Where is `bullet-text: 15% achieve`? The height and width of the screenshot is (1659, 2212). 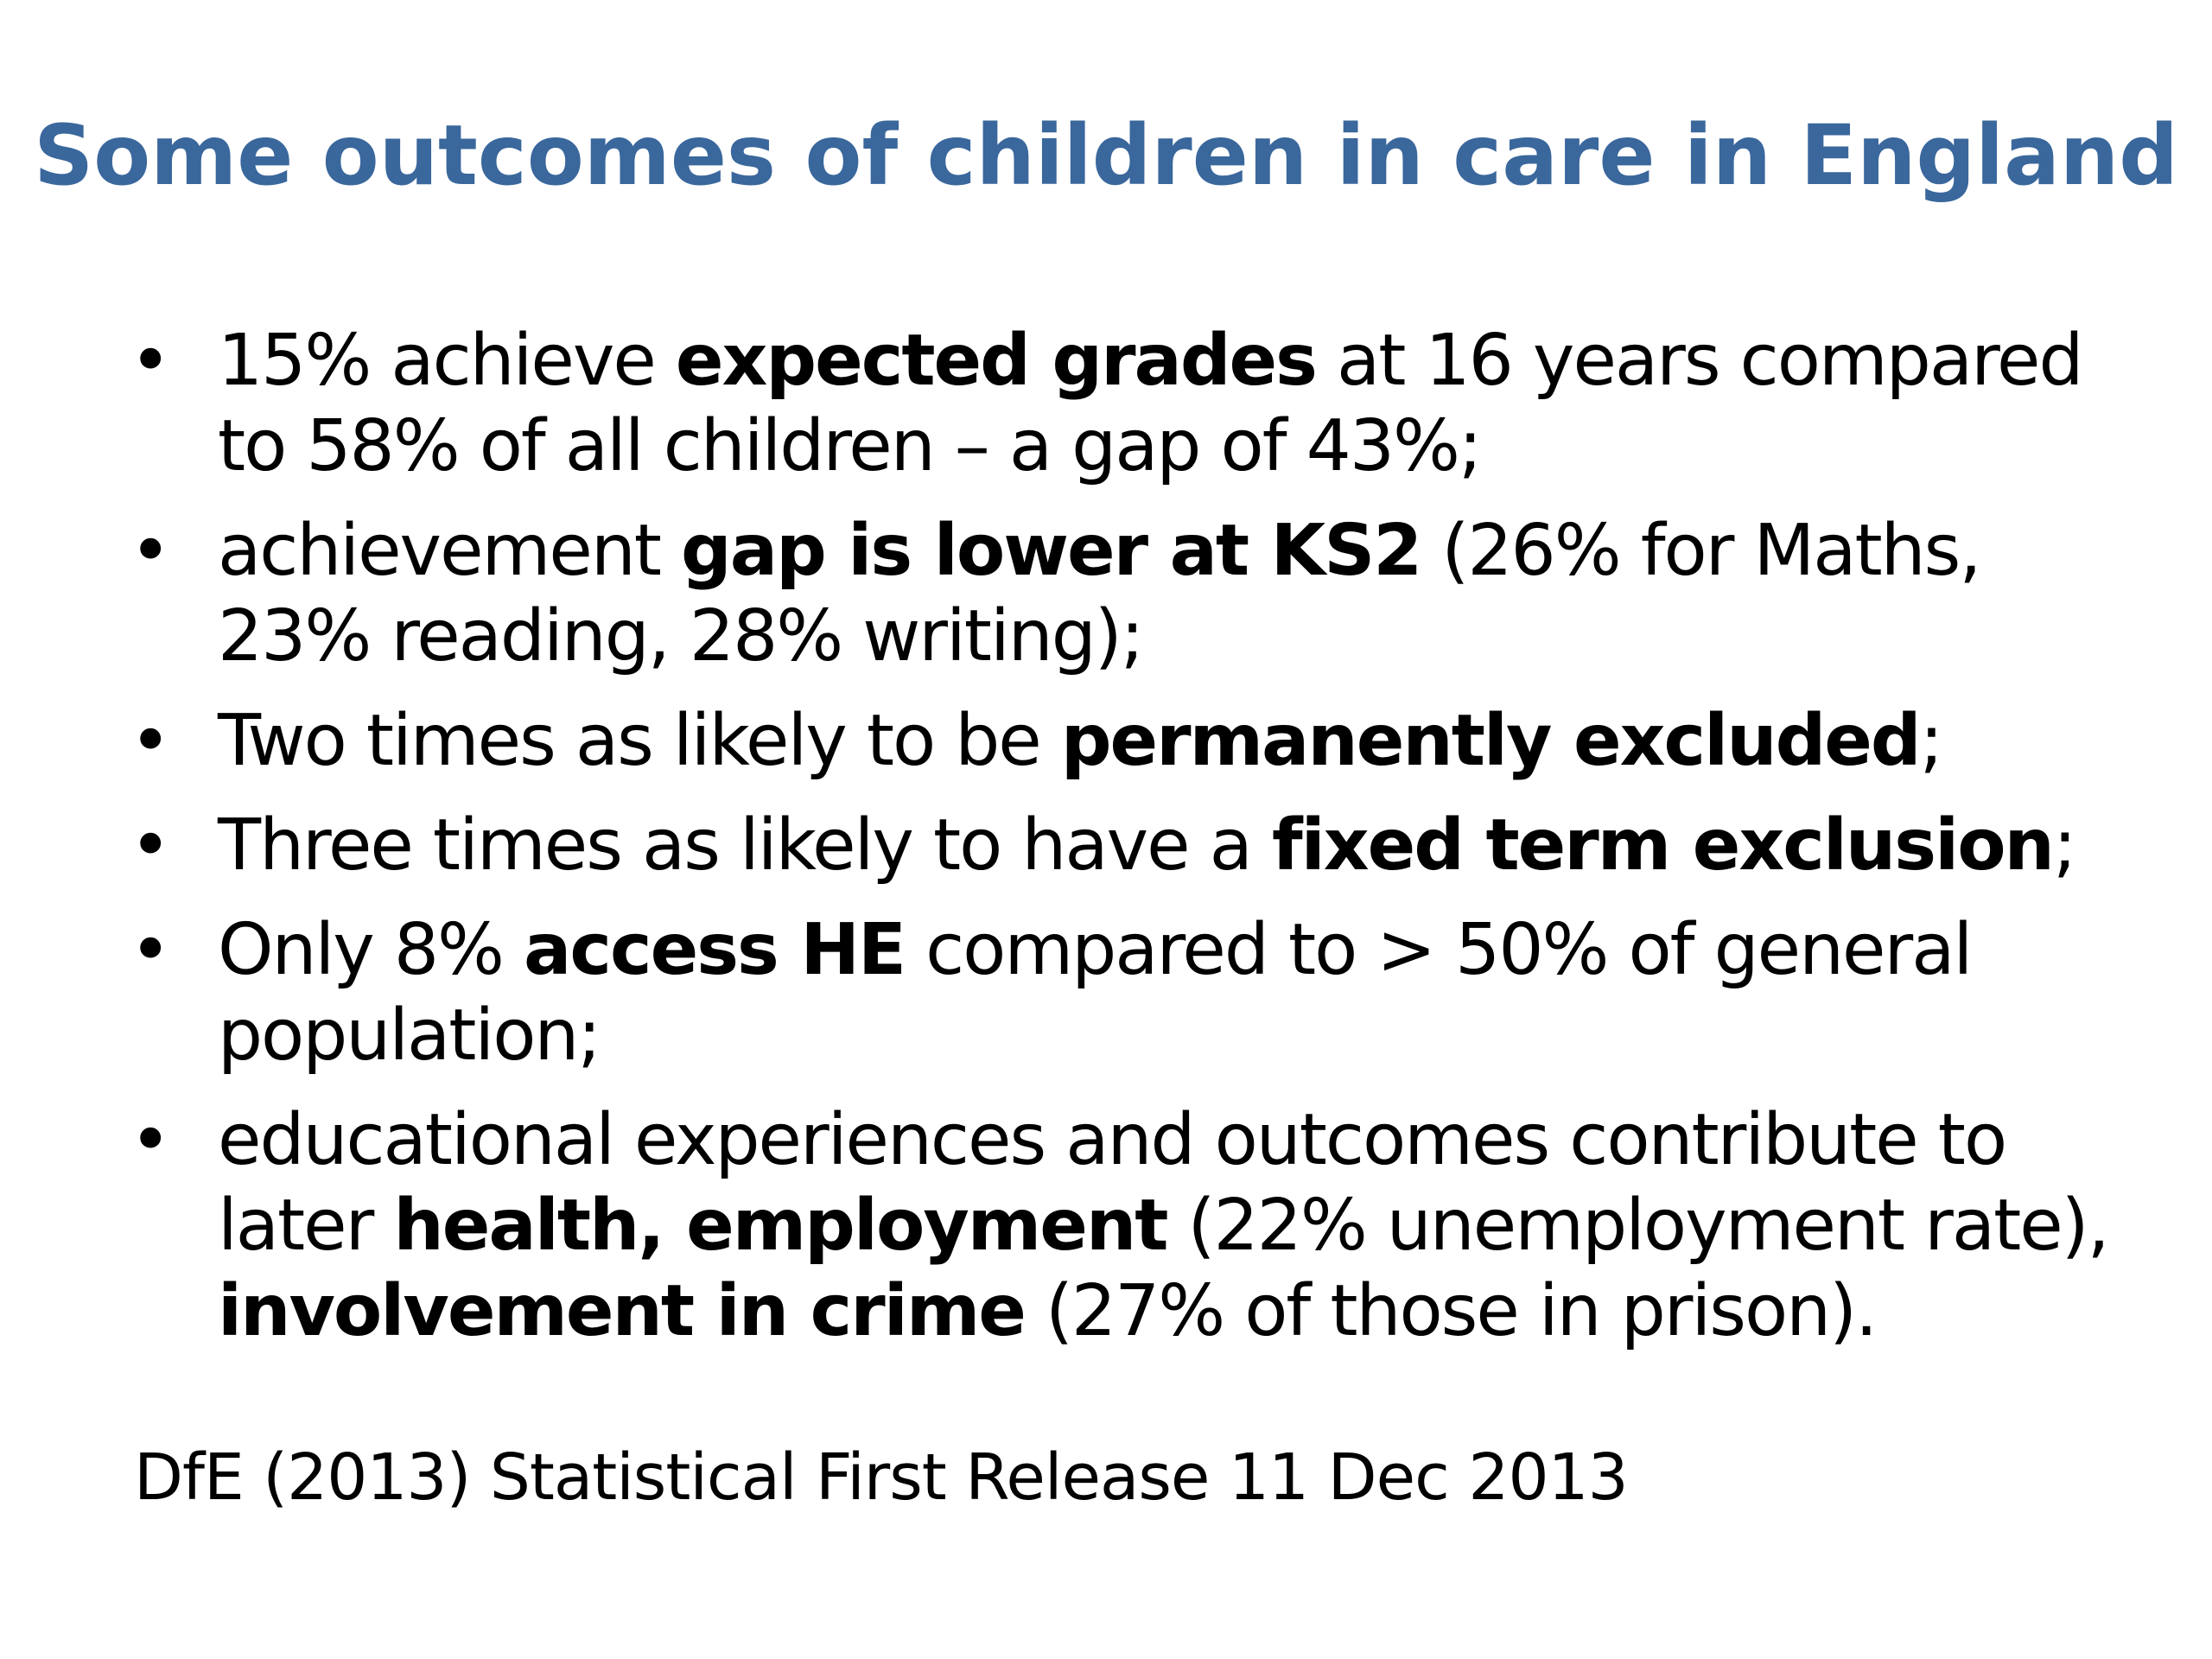 bullet-text: 15% achieve is located at coordinates (447, 361).